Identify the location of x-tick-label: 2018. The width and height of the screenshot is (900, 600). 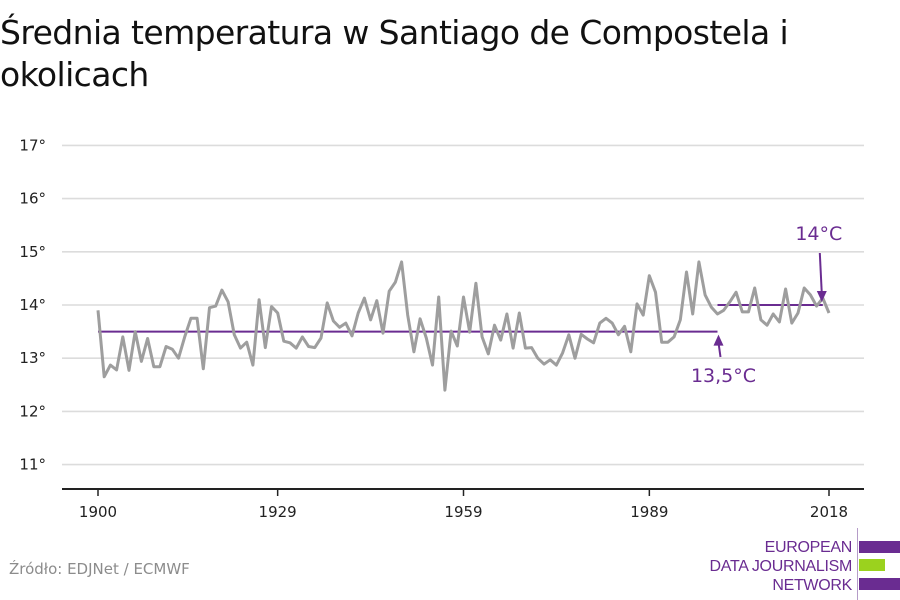
(829, 512).